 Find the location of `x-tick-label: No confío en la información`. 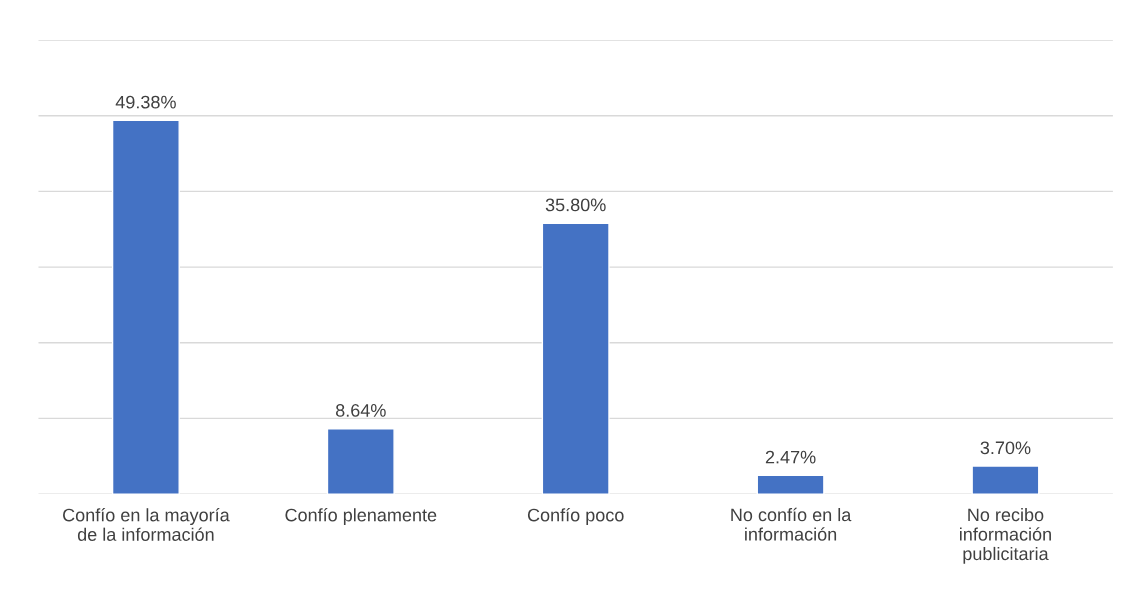

x-tick-label: No confío en la información is located at coordinates (791, 524).